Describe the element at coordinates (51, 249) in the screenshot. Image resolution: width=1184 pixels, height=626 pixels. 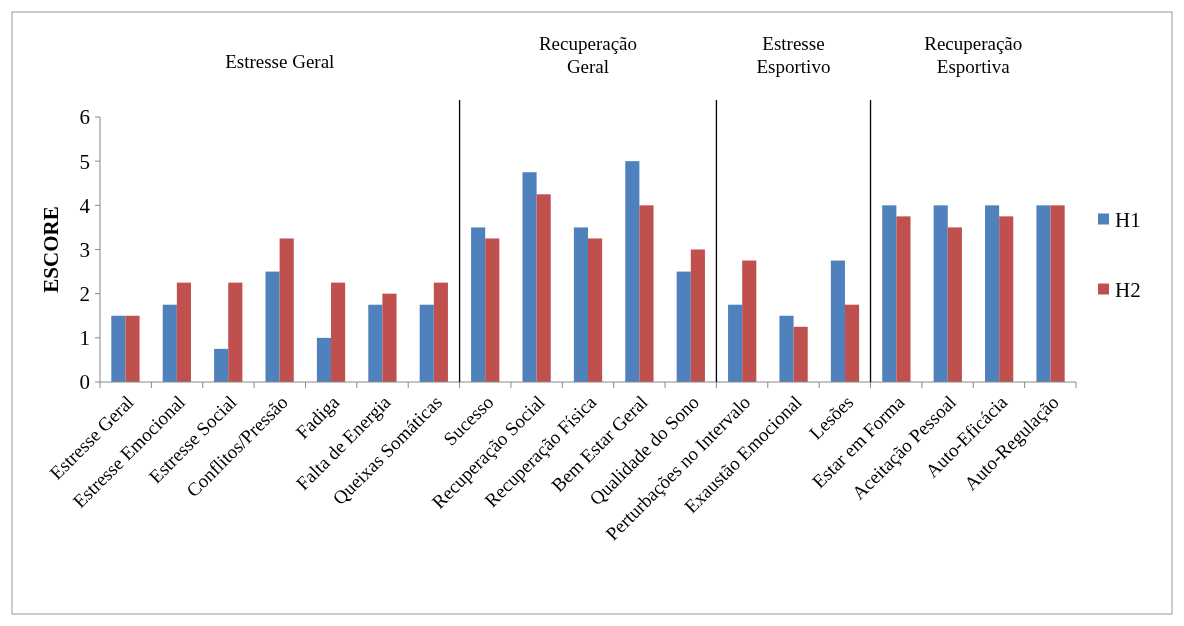
I see `y-axis-title: ESCORE` at that location.